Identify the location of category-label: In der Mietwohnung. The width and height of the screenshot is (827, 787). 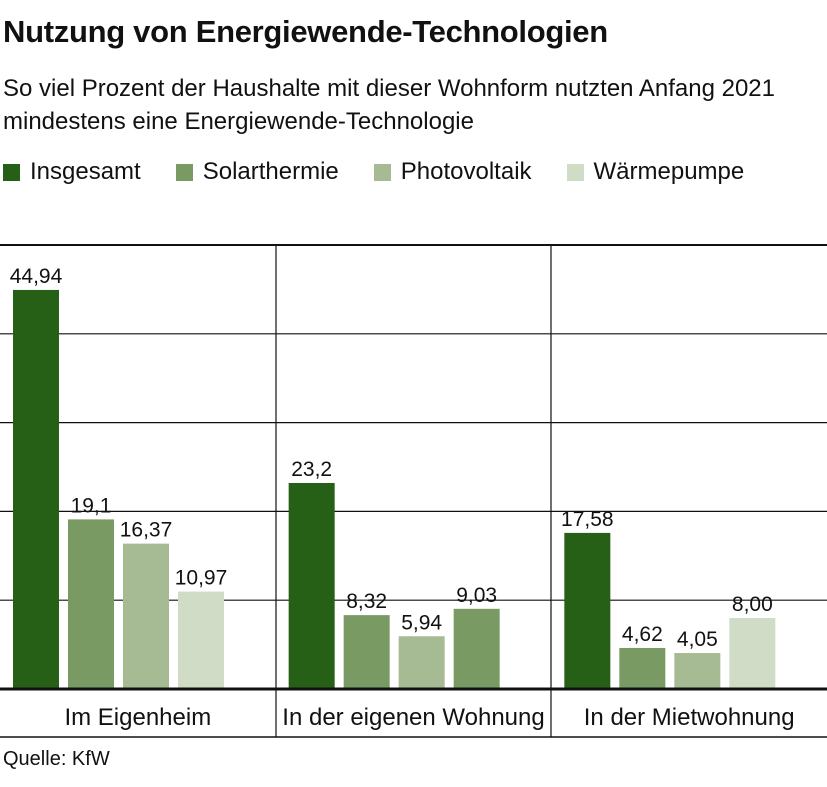
(689, 717).